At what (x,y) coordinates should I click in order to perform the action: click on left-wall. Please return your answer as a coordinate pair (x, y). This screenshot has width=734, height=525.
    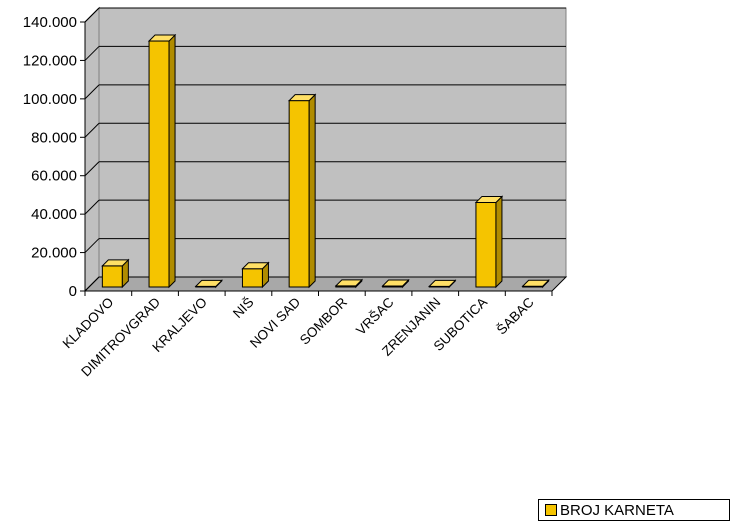
    Looking at the image, I should click on (92, 149).